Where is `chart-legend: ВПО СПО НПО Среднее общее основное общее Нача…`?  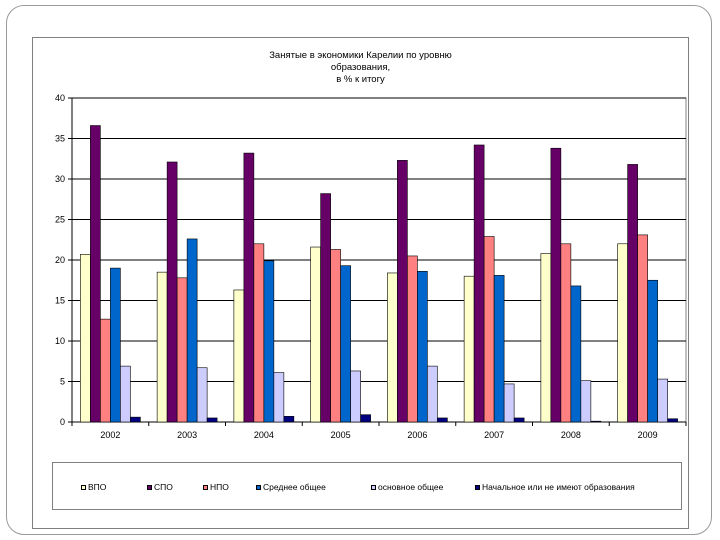
chart-legend: ВПО СПО НПО Среднее общее основное общее Нача… is located at coordinates (367, 486).